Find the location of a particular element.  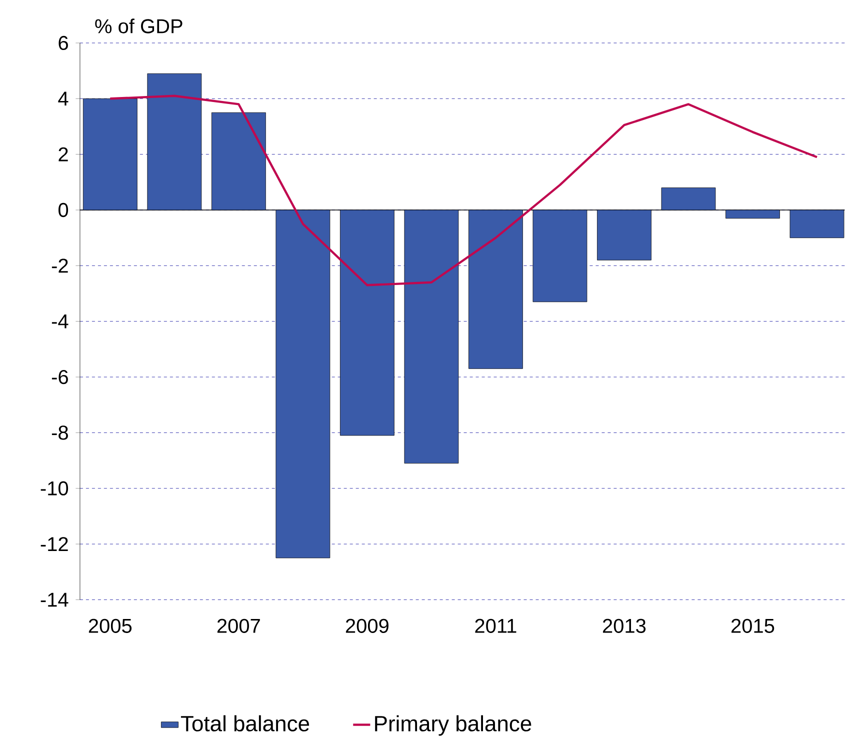

legend-label: Total balance is located at coordinates (245, 723).